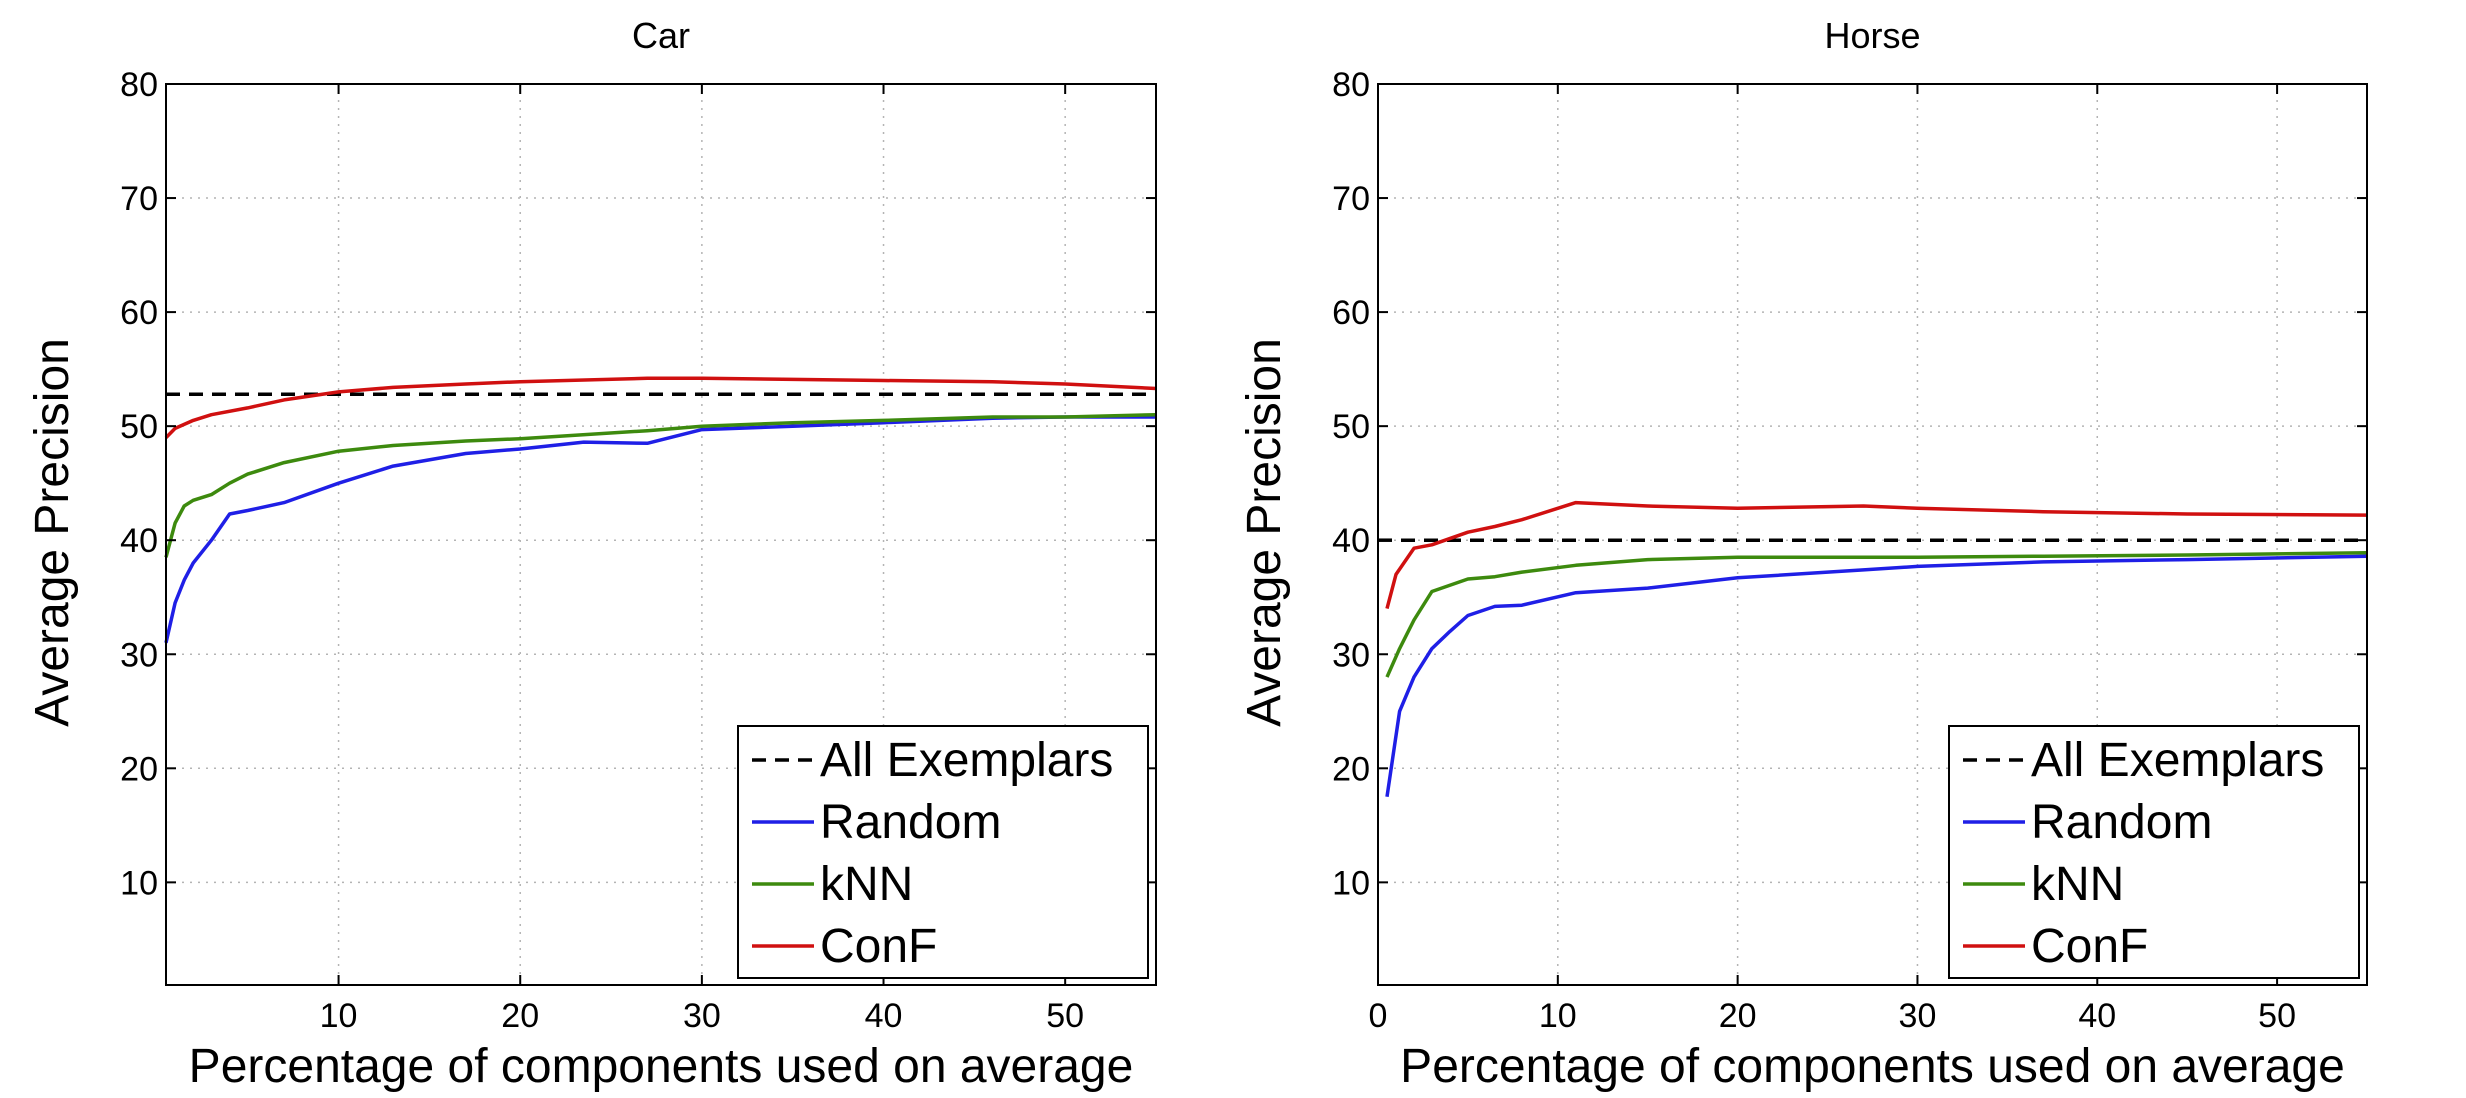 The image size is (2466, 1098). What do you see at coordinates (1351, 769) in the screenshot?
I see `horse-y-tick-label: 20` at bounding box center [1351, 769].